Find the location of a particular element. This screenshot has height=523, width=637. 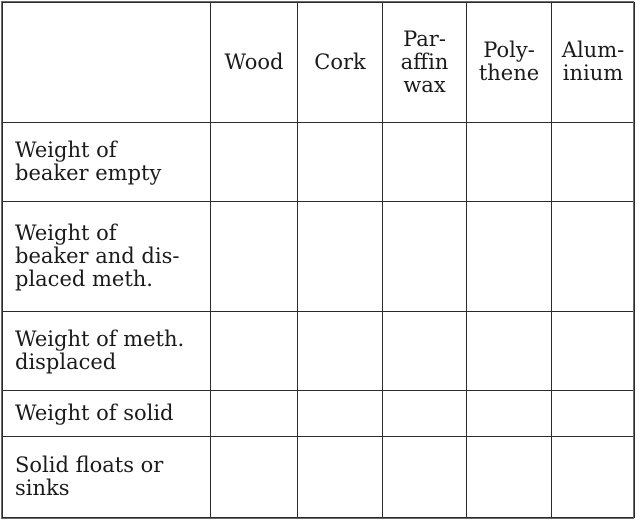

column-header-cork: Cork is located at coordinates (340, 62).